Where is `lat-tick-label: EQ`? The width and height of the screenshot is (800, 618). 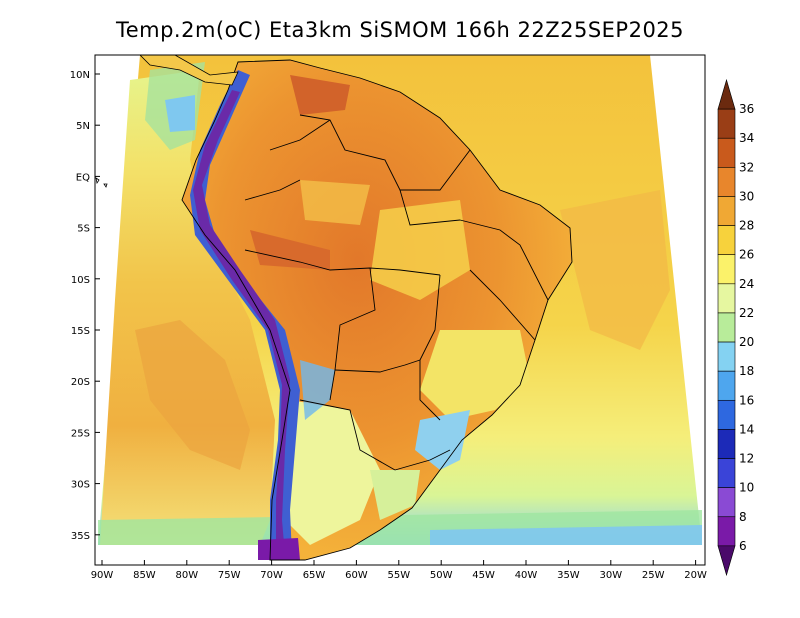
lat-tick-label: EQ is located at coordinates (83, 177).